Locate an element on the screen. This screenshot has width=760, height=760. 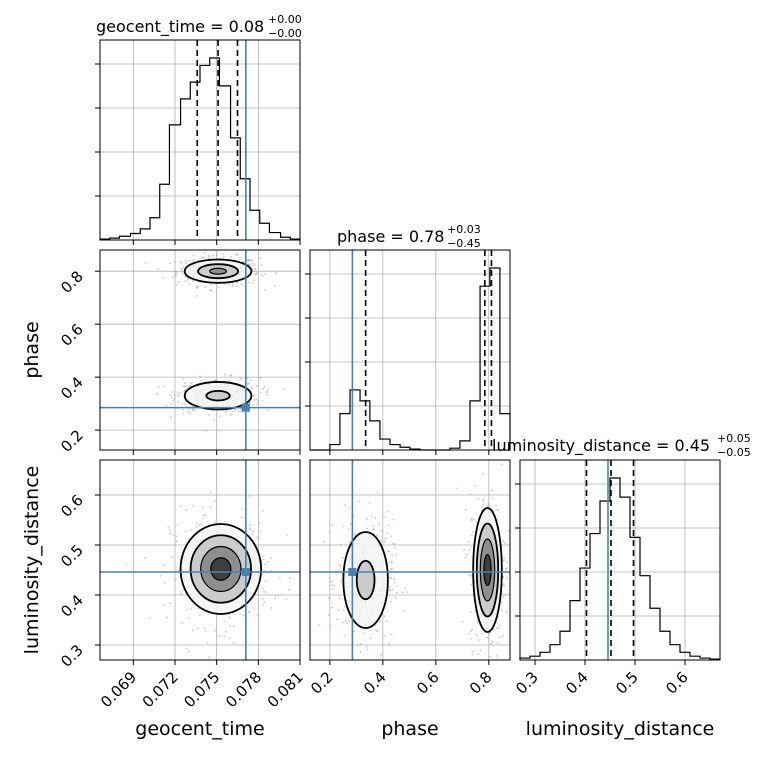
hist-luminosity-distance-steps is located at coordinates (620, 568).